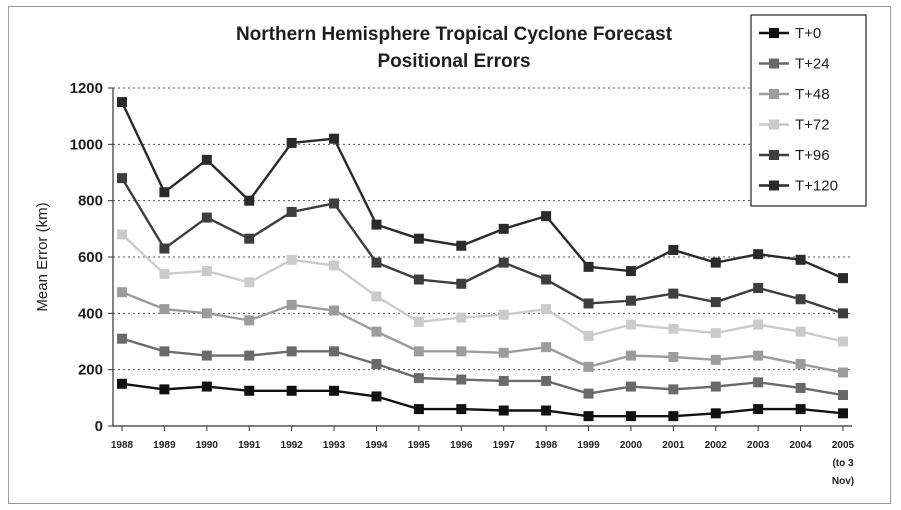 This screenshot has width=901, height=510. I want to click on x-tick-label: 1991, so click(249, 445).